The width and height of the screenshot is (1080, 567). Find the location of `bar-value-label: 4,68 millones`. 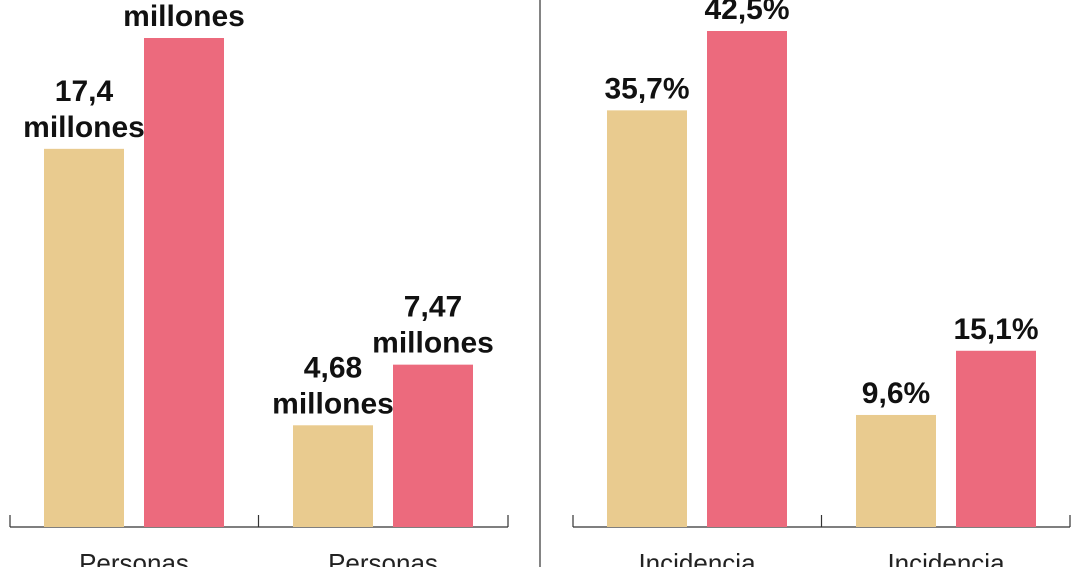

bar-value-label: 4,68 millones is located at coordinates (333, 385).